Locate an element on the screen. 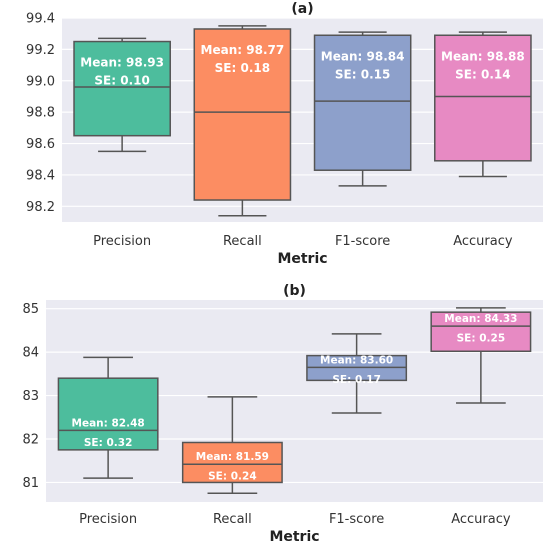 The width and height of the screenshot is (550, 545). se-label: SE: 0.10 is located at coordinates (121, 81).